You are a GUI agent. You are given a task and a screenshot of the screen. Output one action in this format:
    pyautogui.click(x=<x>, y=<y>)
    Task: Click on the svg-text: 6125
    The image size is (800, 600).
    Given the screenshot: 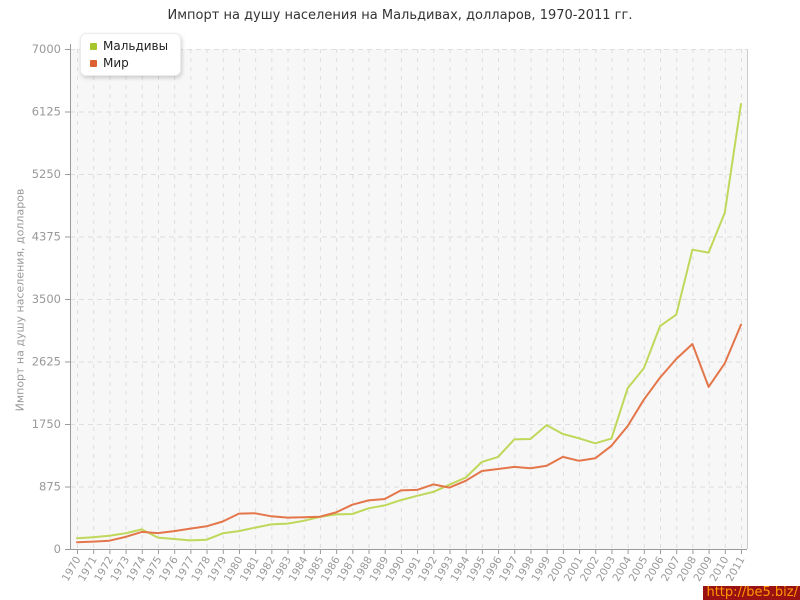 What is the action you would take?
    pyautogui.click(x=46, y=112)
    